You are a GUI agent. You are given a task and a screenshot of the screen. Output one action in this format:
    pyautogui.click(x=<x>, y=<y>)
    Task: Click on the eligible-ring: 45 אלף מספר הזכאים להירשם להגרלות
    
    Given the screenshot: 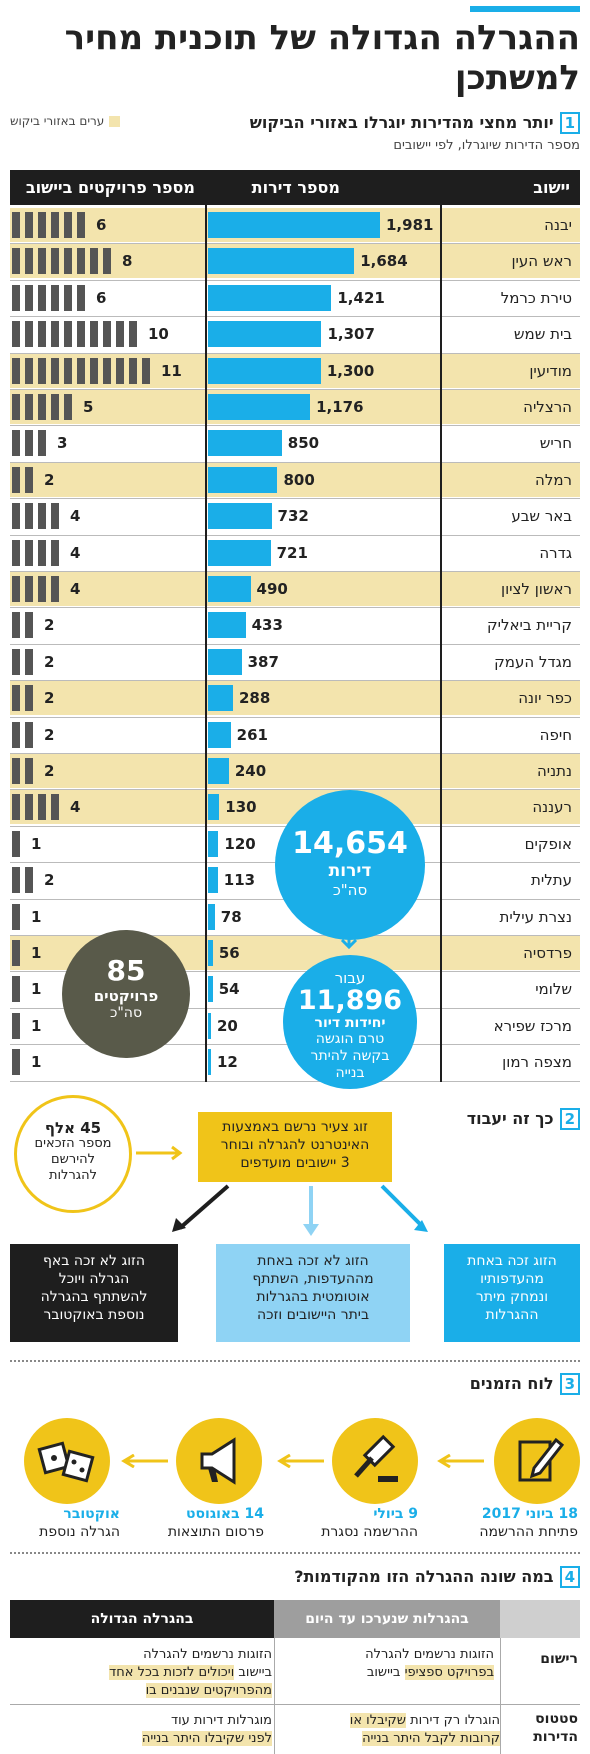 What is the action you would take?
    pyautogui.click(x=73, y=1154)
    